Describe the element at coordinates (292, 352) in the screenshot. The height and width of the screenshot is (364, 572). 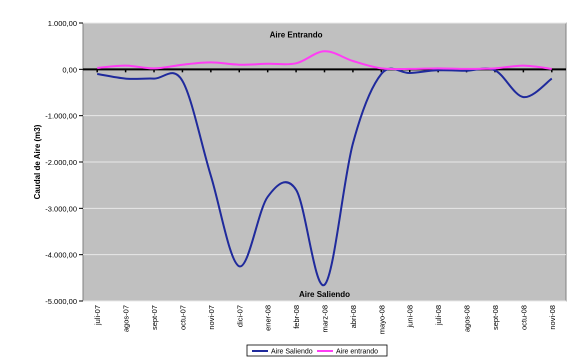
I see `legend-label-aire-saliendo: Aire Saliendo` at that location.